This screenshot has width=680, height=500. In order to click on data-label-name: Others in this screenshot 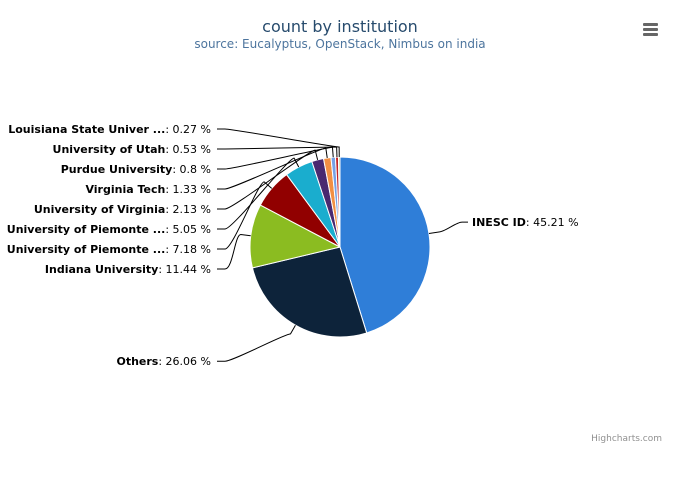, I will do `click(137, 361)`.